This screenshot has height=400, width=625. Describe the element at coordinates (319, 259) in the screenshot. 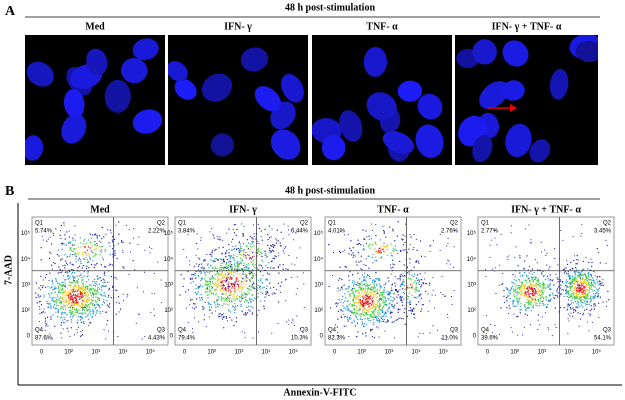

I see `y-tick-label: 10⁴` at that location.